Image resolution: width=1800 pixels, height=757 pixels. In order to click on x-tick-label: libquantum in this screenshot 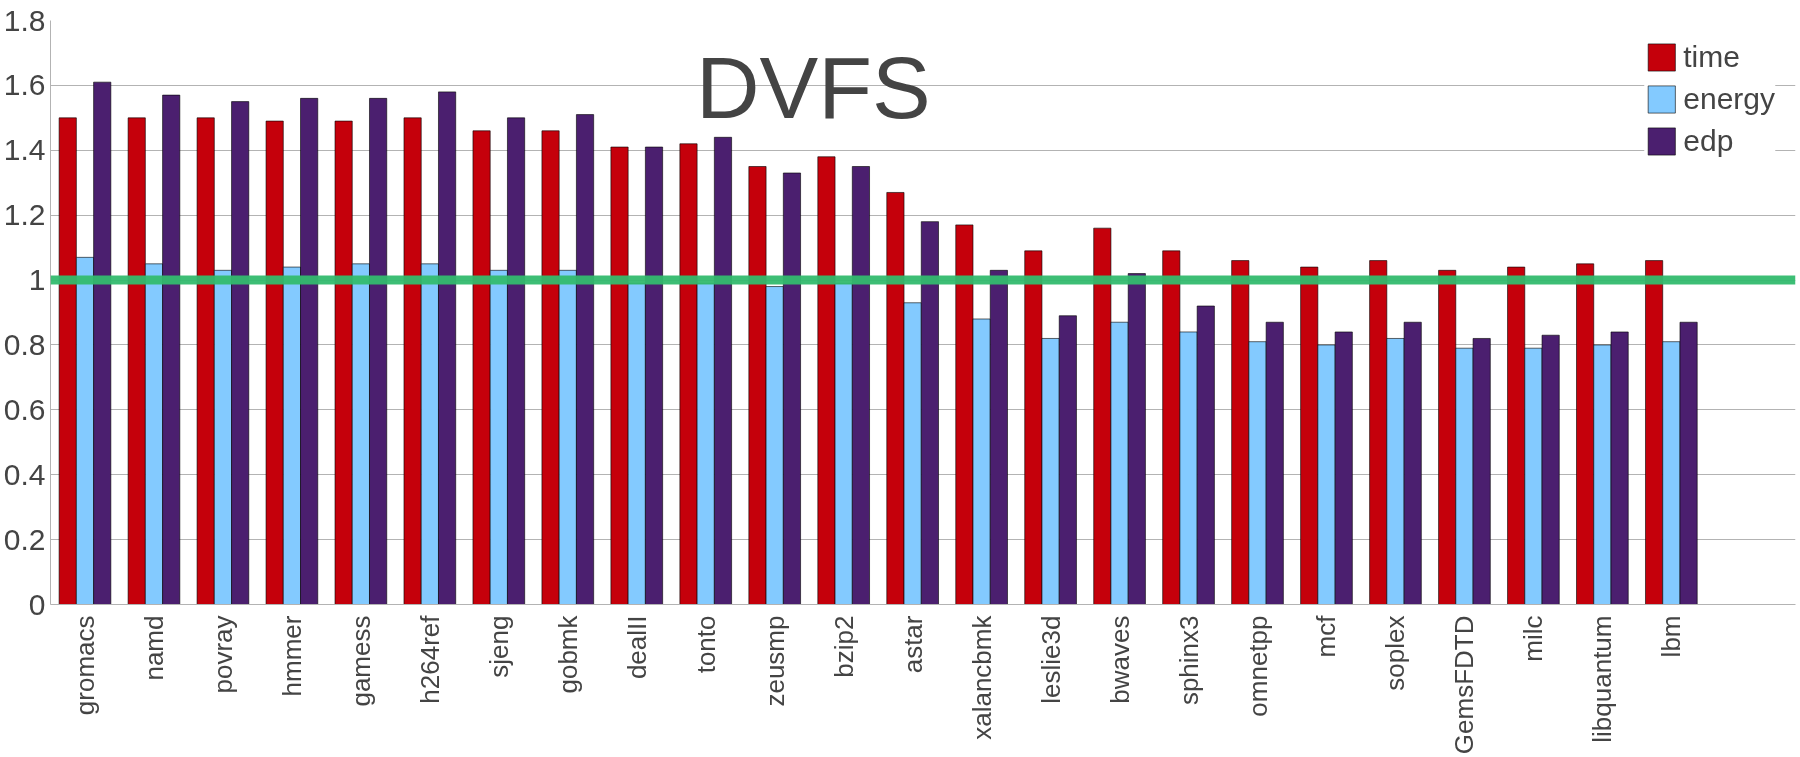, I will do `click(1602, 679)`.